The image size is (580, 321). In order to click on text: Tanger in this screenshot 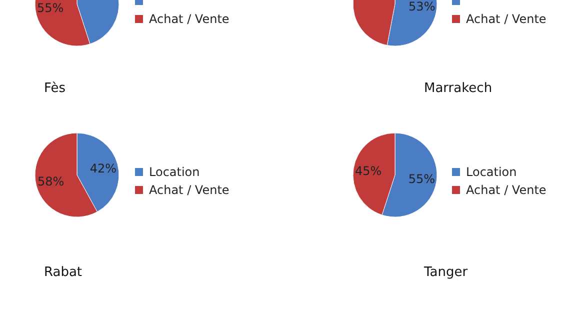, I will do `click(445, 272)`.